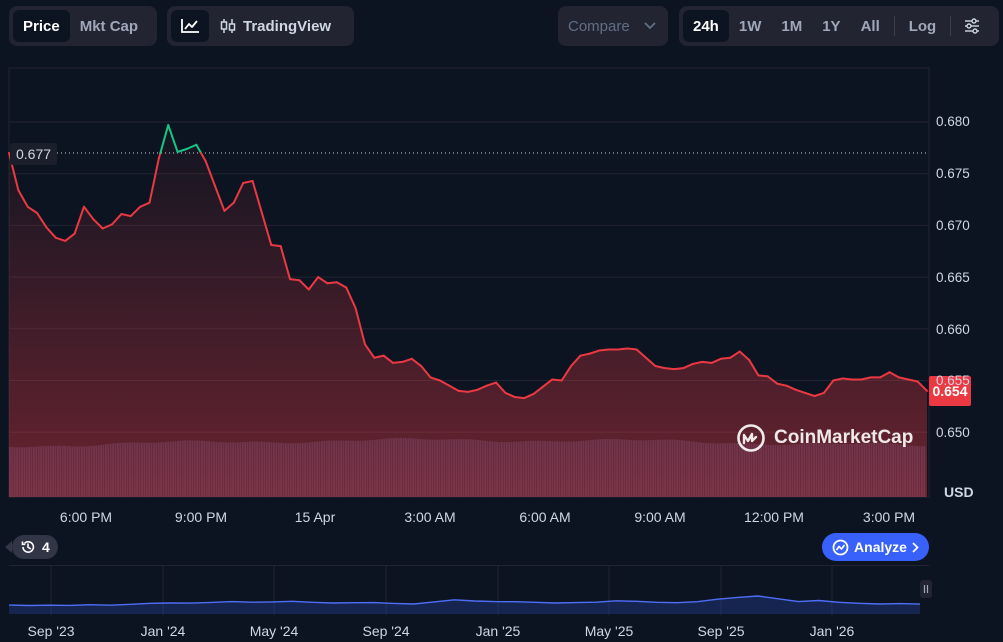 Image resolution: width=1003 pixels, height=642 pixels. What do you see at coordinates (274, 631) in the screenshot?
I see `navigator-label: May '24` at bounding box center [274, 631].